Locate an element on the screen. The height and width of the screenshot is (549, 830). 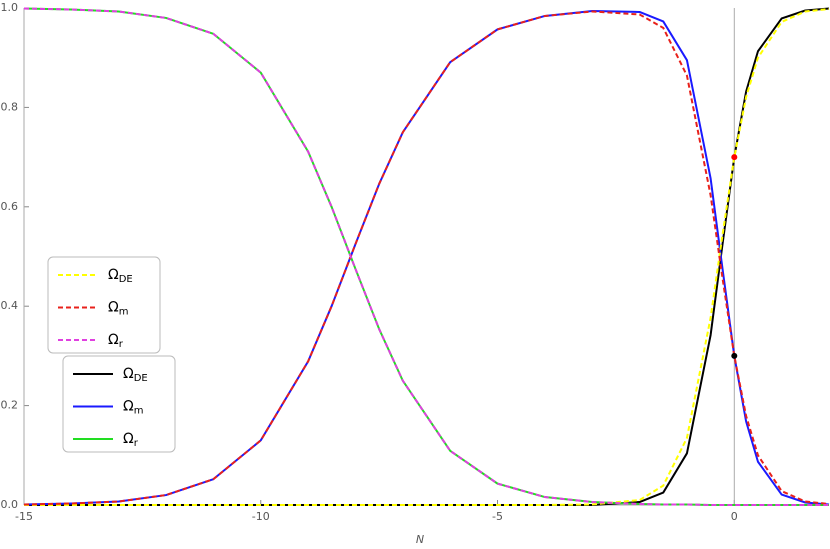
y-tick-label: 0.2 is located at coordinates (10, 405).